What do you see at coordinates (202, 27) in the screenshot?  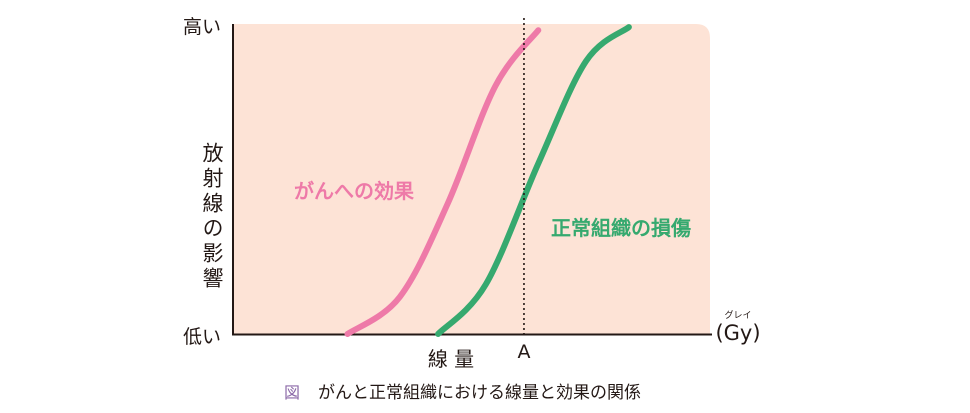 I see `y-axis-top-label: 高い` at bounding box center [202, 27].